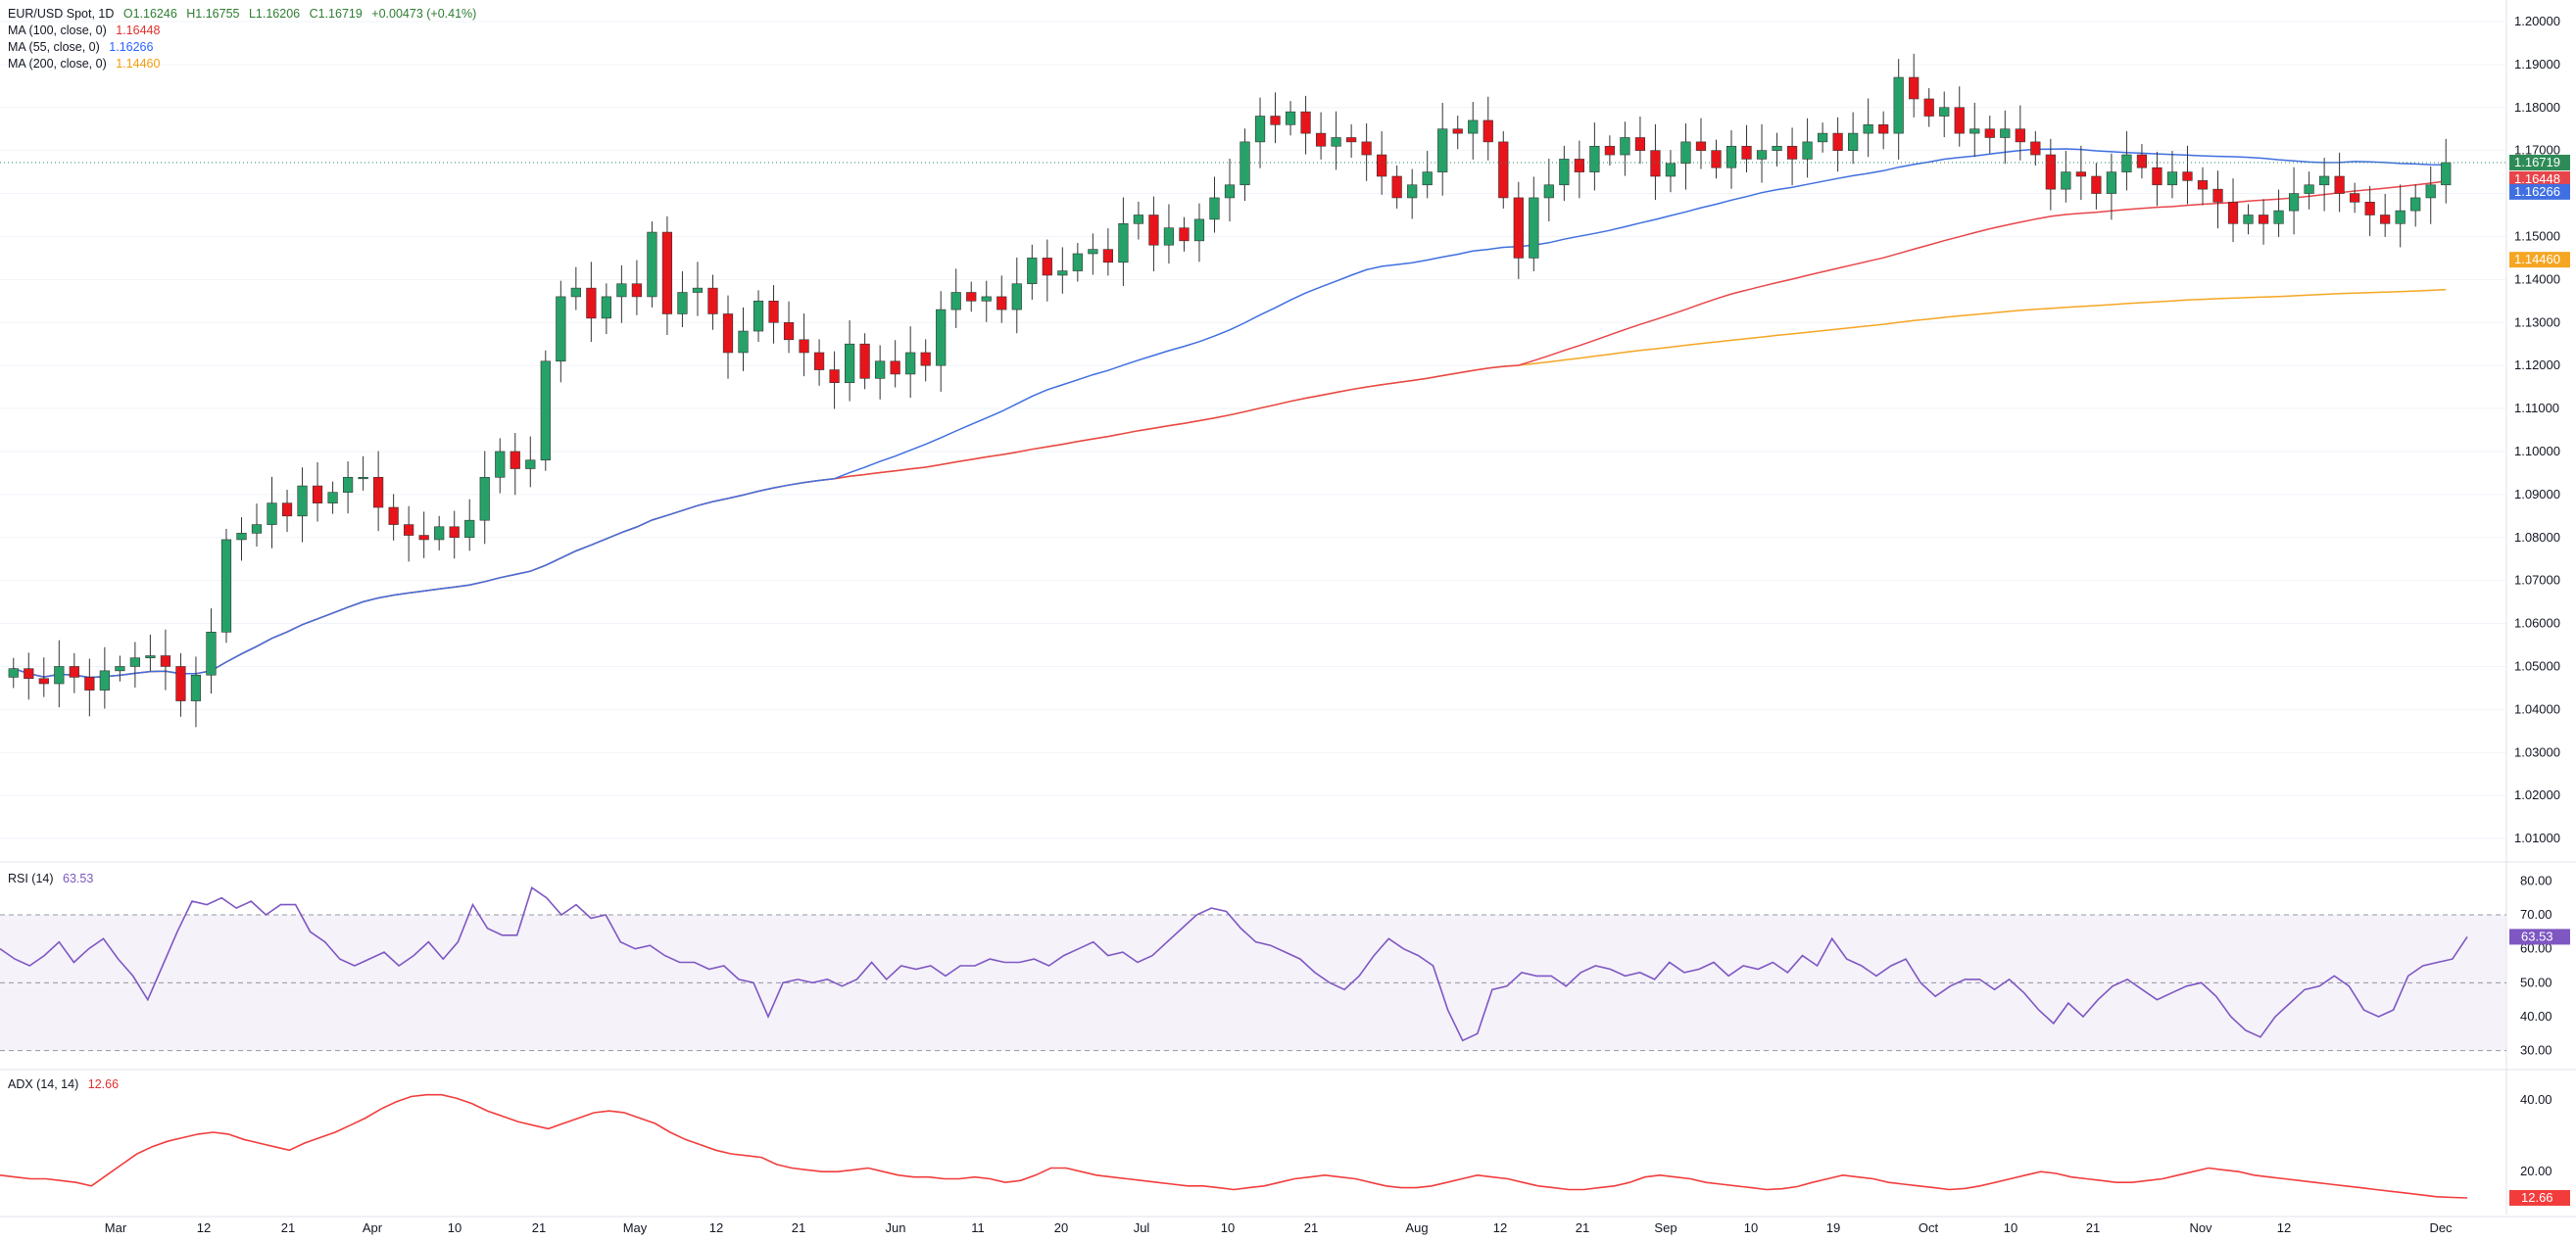 The height and width of the screenshot is (1241, 2576). What do you see at coordinates (336, 14) in the screenshot?
I see `close-value: C1.16719` at bounding box center [336, 14].